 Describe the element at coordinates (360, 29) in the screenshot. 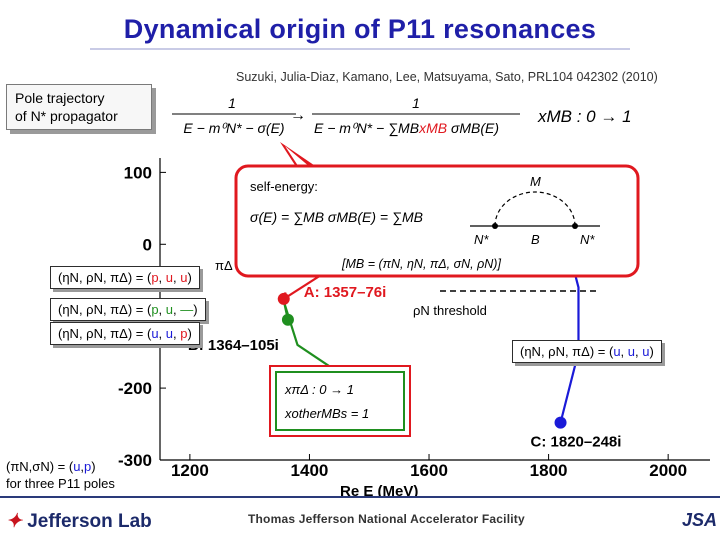

I see `page-title: Dynamical origin of P11 resonances` at that location.